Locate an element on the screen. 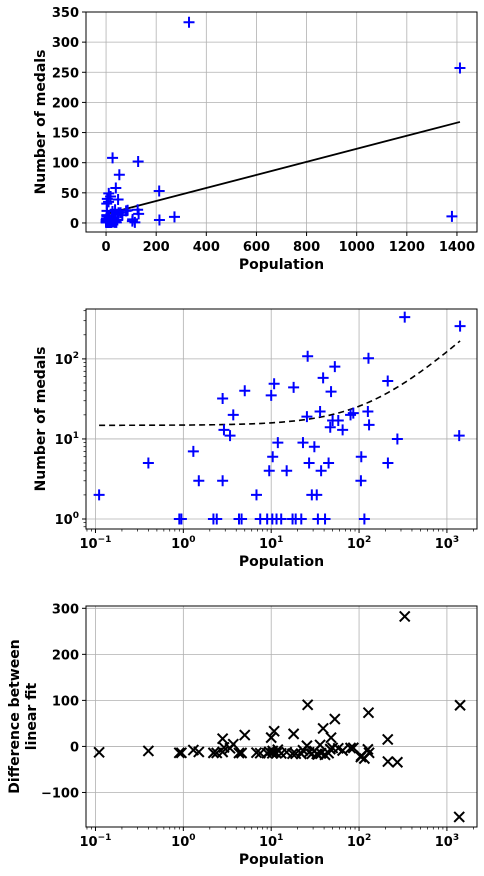  x-tick-label: 1400 is located at coordinates (457, 247).